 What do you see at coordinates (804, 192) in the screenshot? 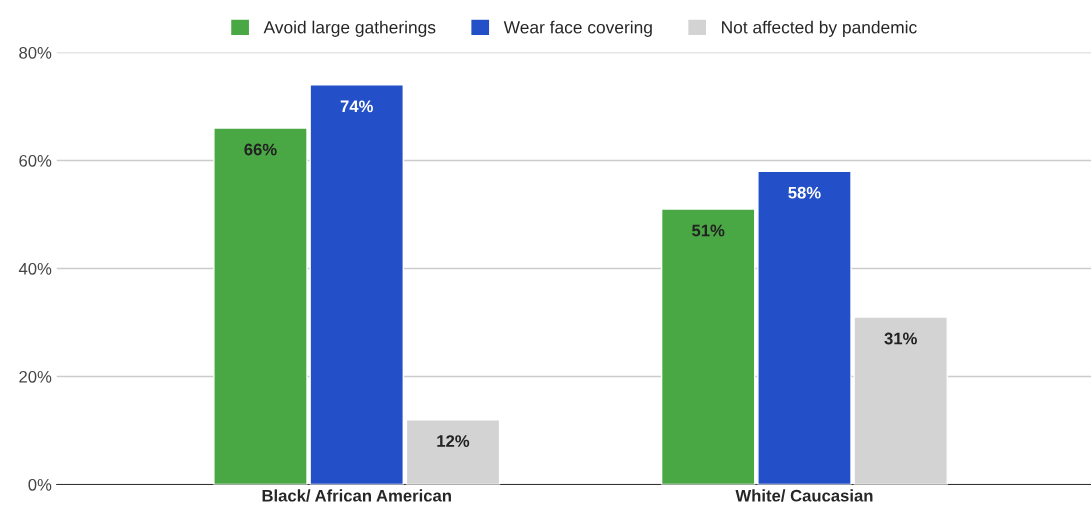
I see `data-label: 58%` at bounding box center [804, 192].